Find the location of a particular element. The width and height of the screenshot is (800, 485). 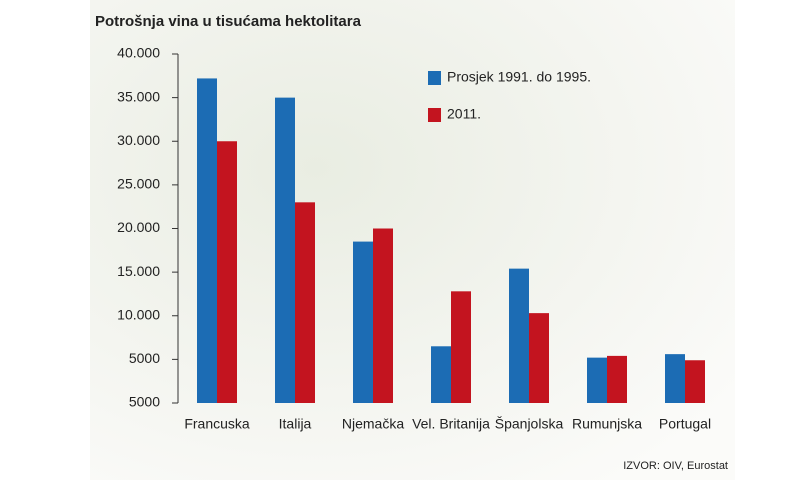

x-tick-label: Italija is located at coordinates (295, 424).